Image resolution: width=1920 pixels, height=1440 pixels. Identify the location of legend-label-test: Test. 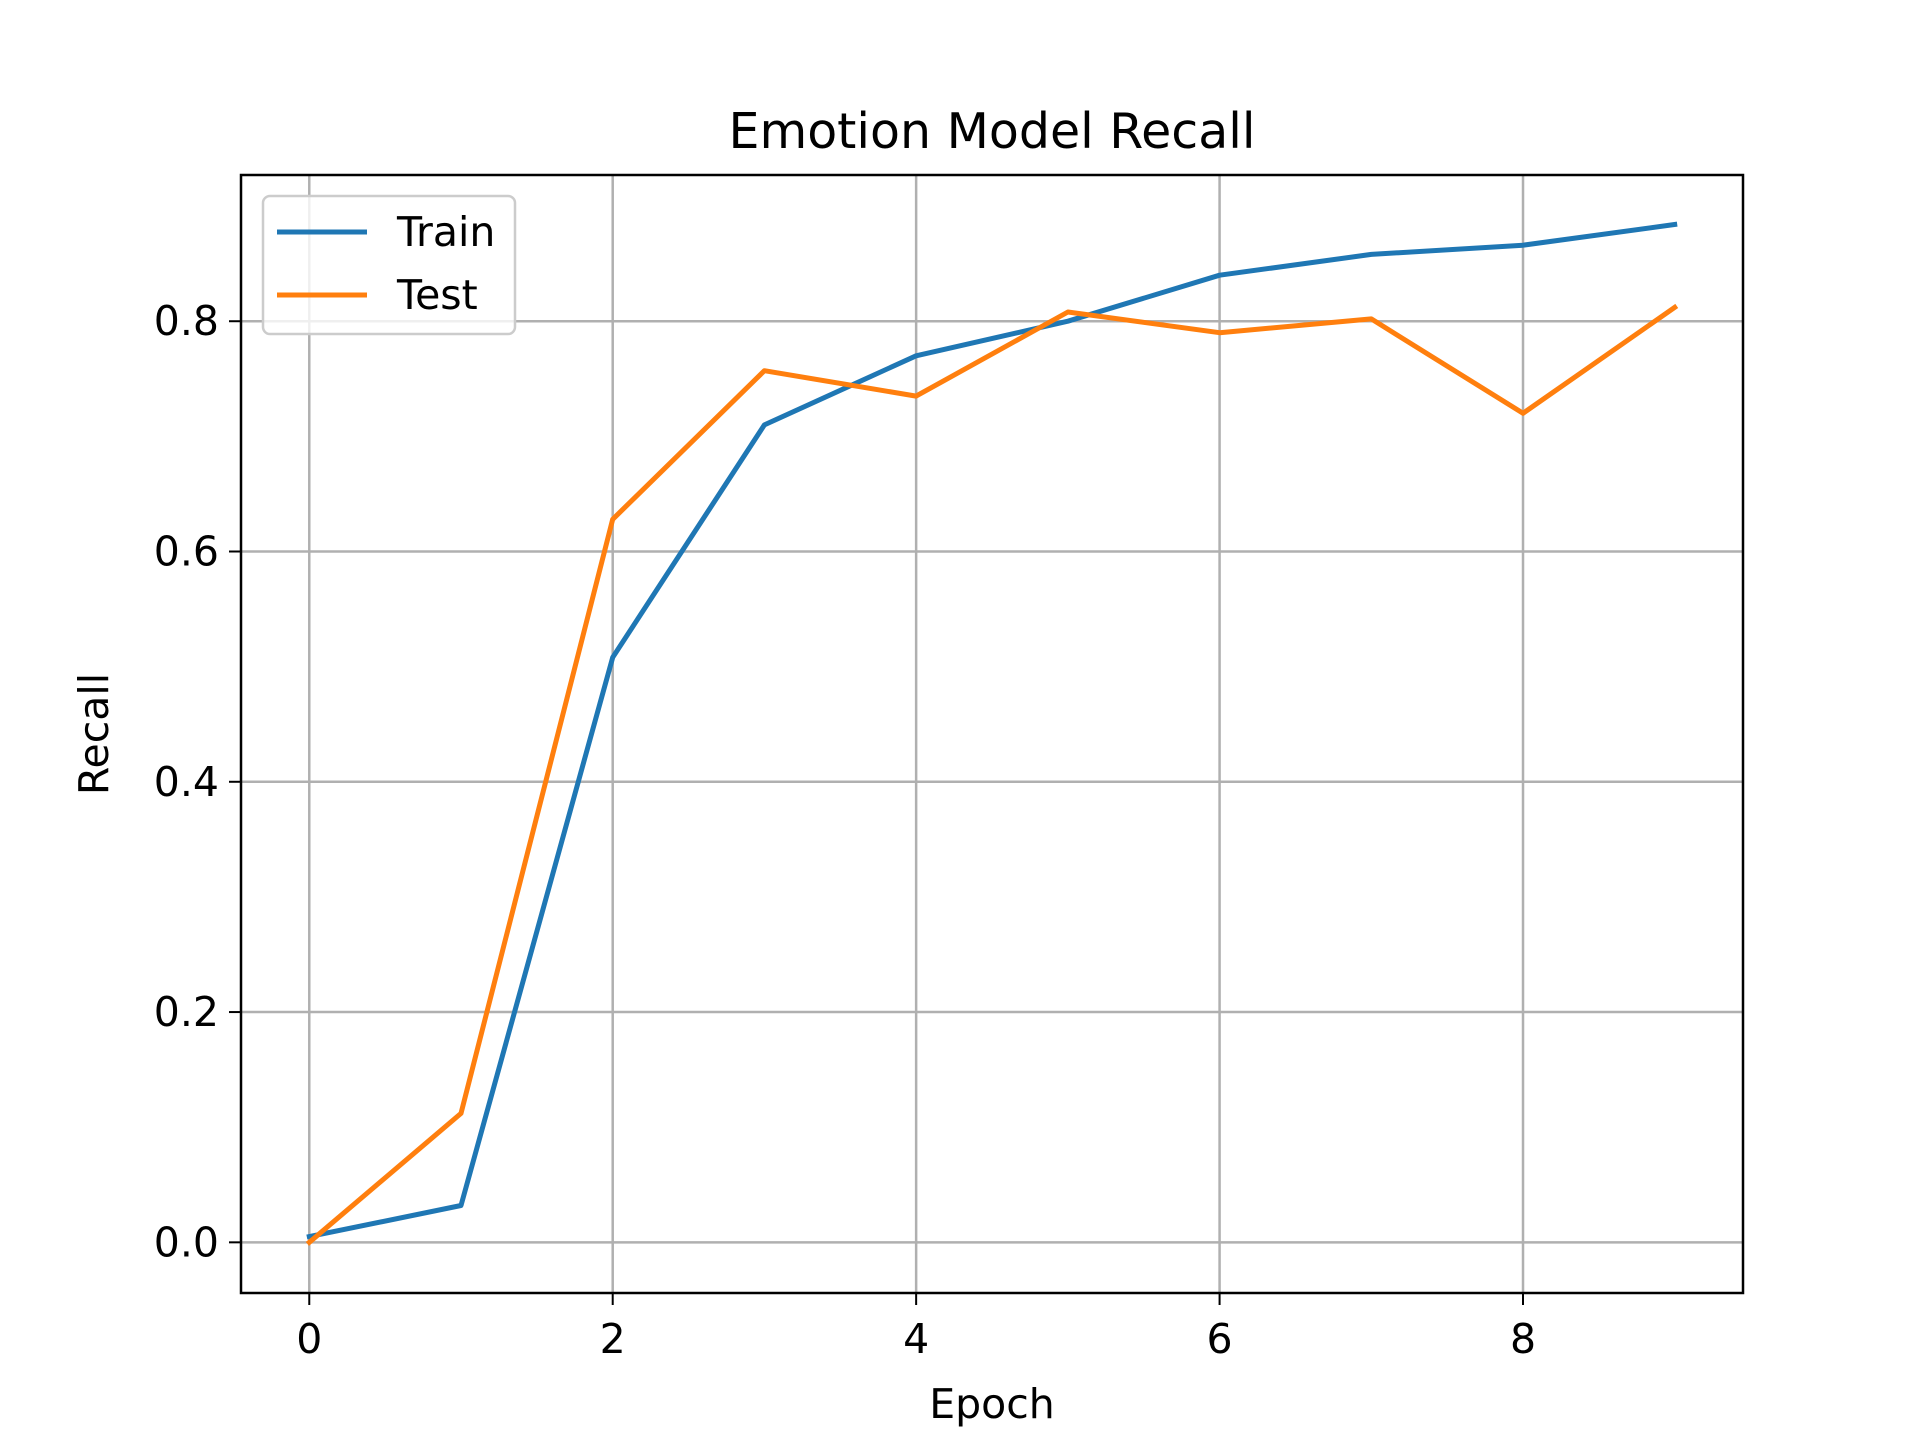
(437, 295).